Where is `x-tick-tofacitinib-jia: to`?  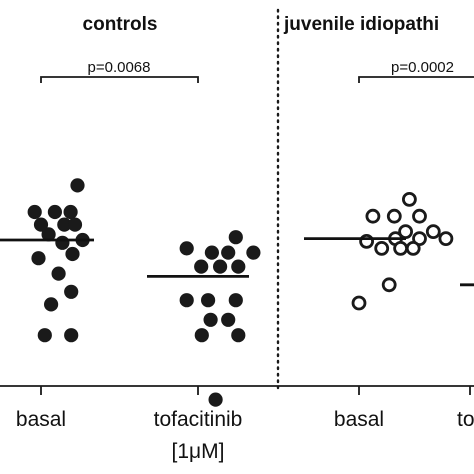
x-tick-tofacitinib-jia: to is located at coordinates (465, 408).